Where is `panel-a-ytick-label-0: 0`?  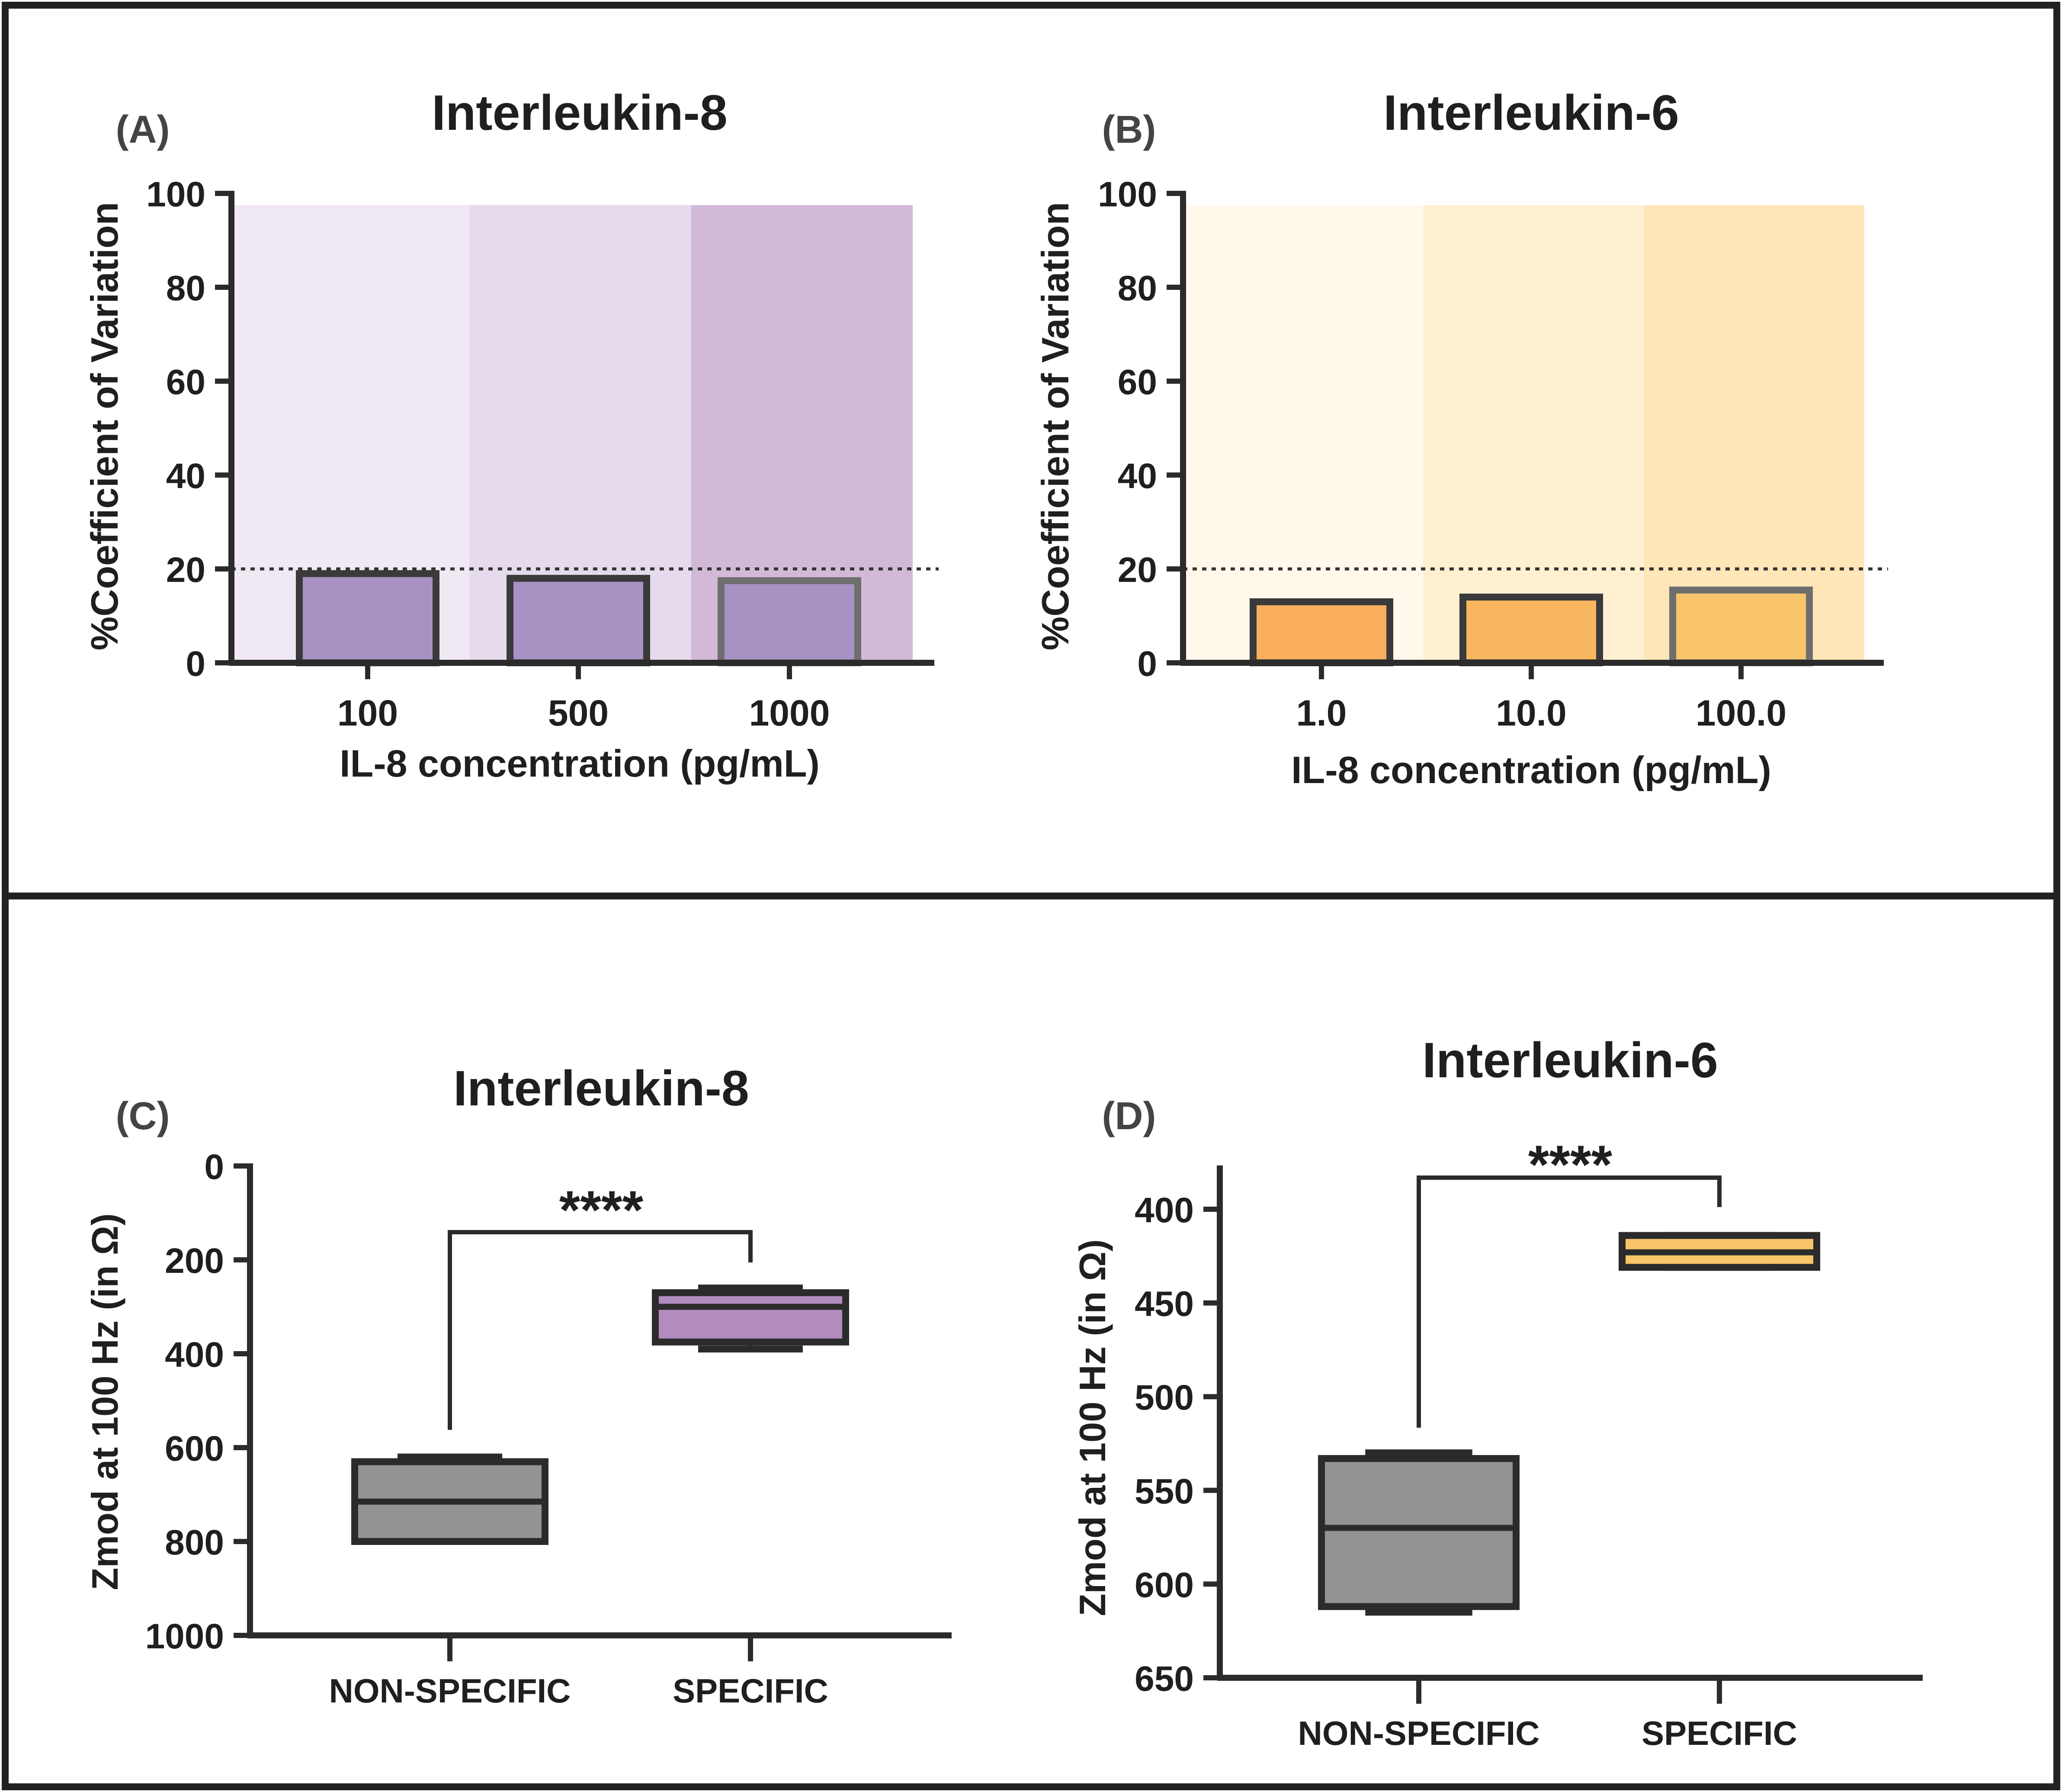 panel-a-ytick-label-0: 0 is located at coordinates (195, 664).